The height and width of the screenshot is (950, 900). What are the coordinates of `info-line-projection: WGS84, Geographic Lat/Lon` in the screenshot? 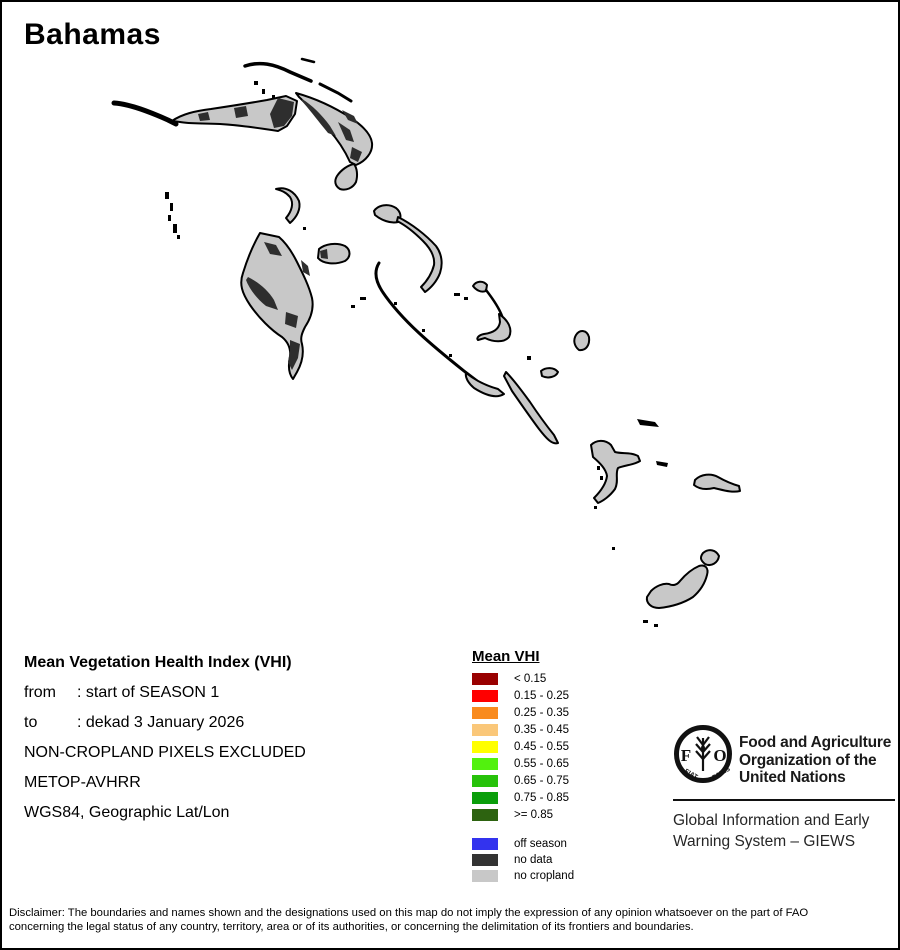 It's located at (127, 812).